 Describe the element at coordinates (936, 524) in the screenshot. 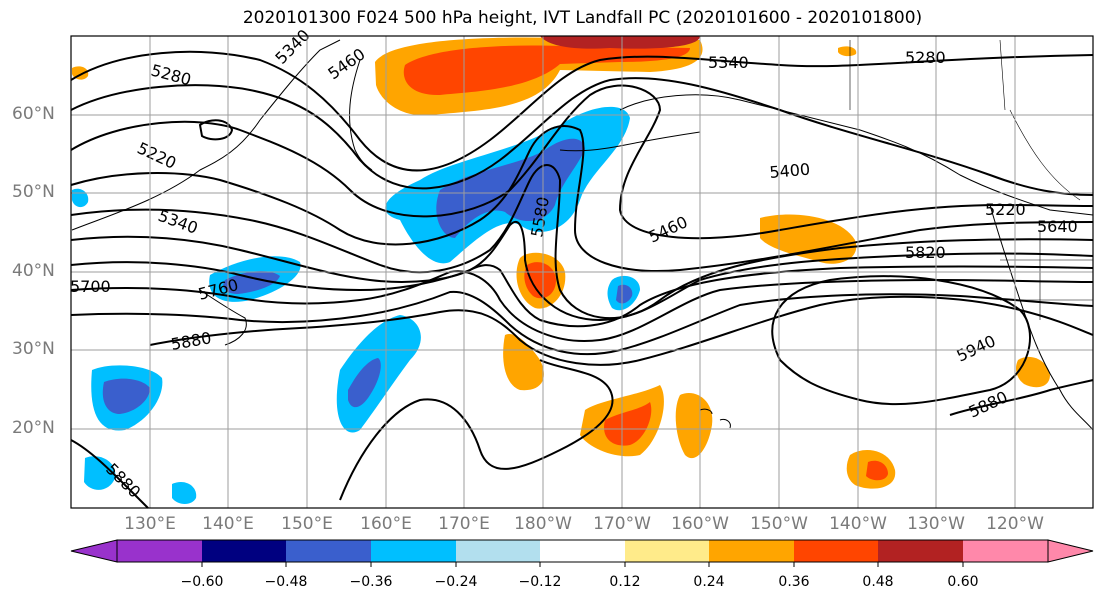

I see `lon-label-130w: 130°W` at that location.